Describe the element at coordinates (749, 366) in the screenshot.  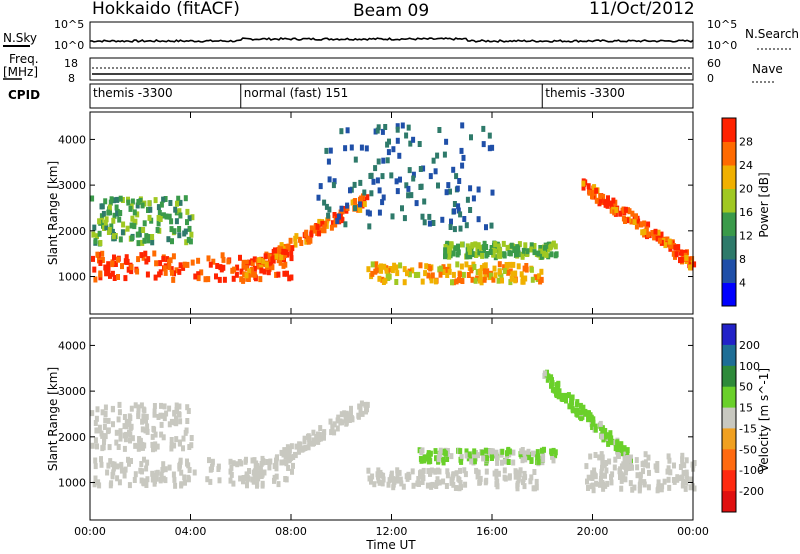
I see `colorbar-tick-label: 100` at that location.